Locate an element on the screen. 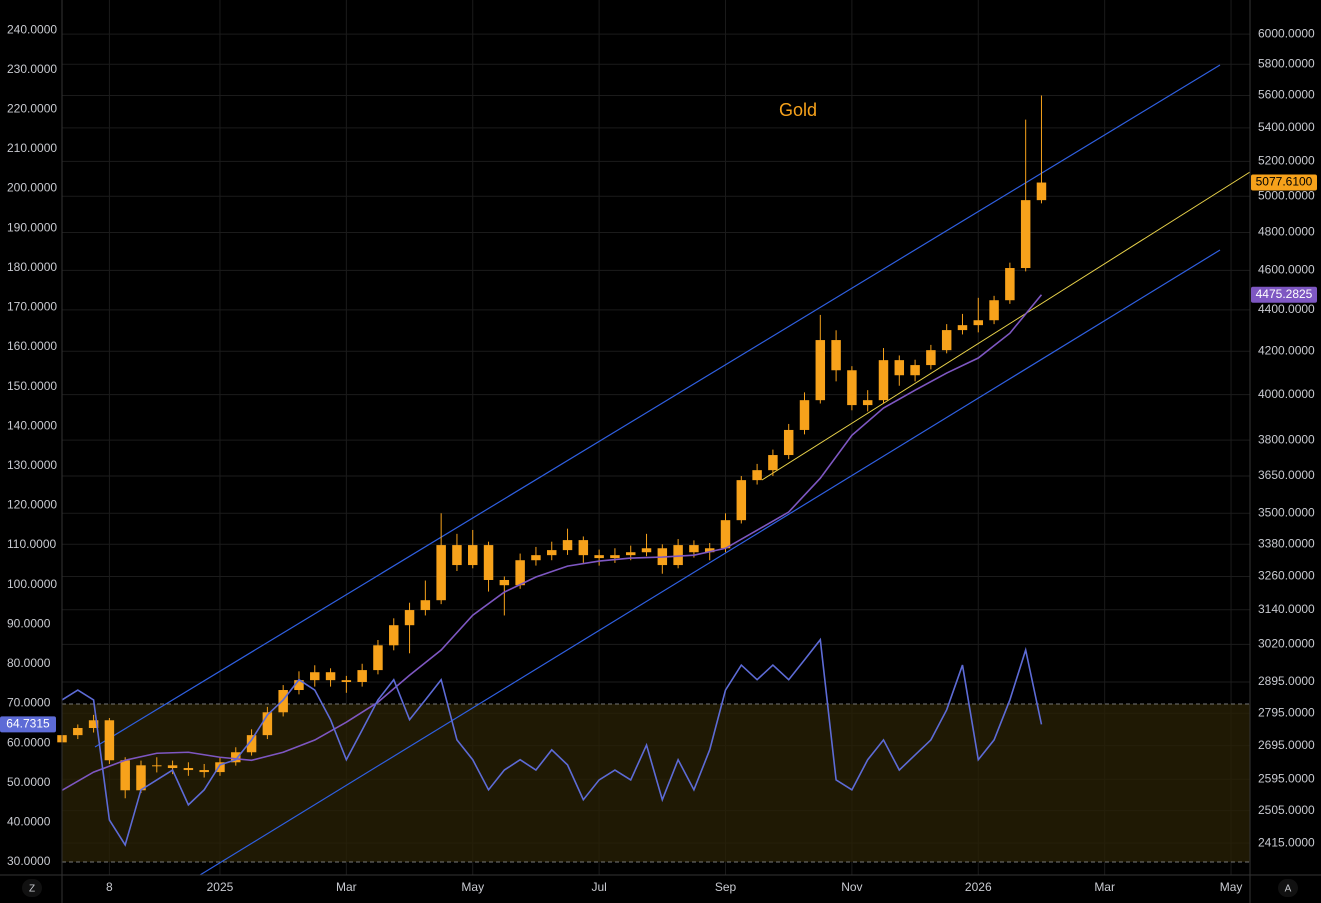 Image resolution: width=1321 pixels, height=903 pixels. scale-button: Z is located at coordinates (32, 889).